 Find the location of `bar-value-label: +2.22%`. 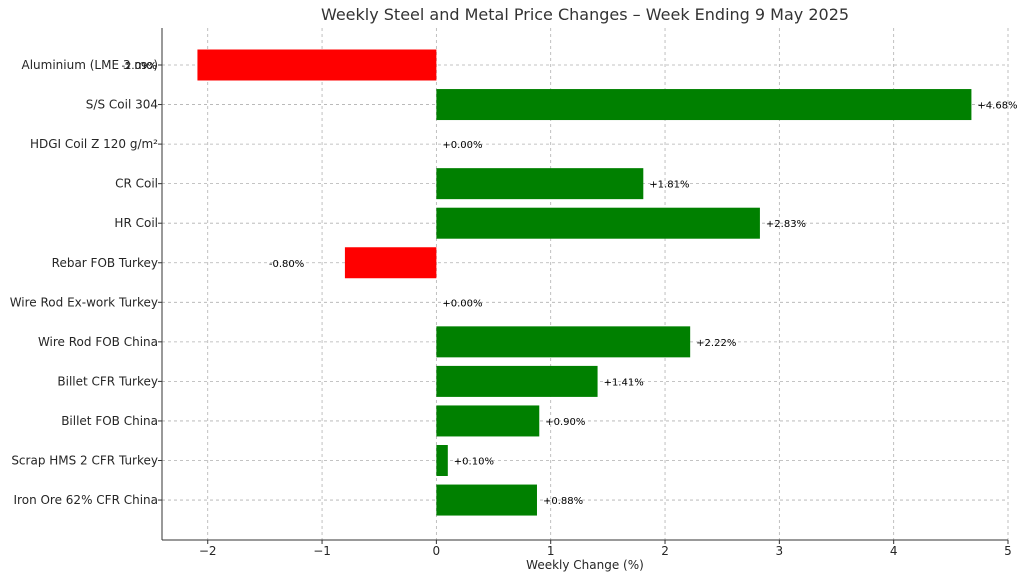

bar-value-label: +2.22% is located at coordinates (716, 343).